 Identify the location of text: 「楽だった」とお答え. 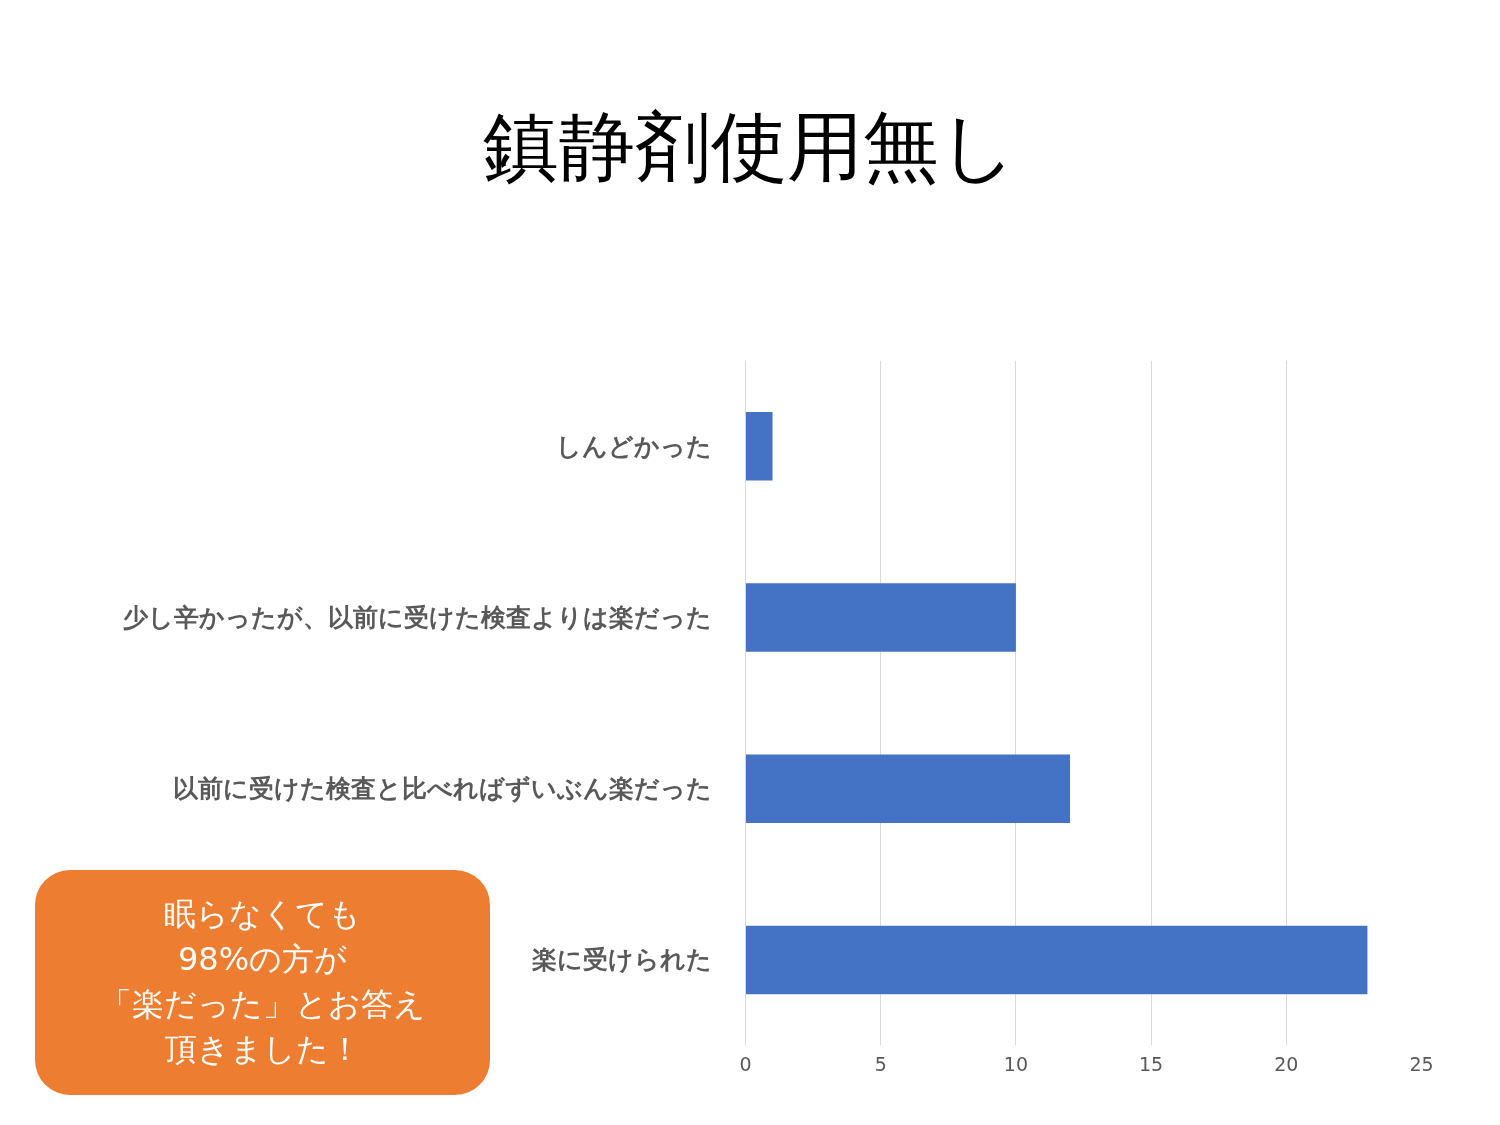
(262, 1004).